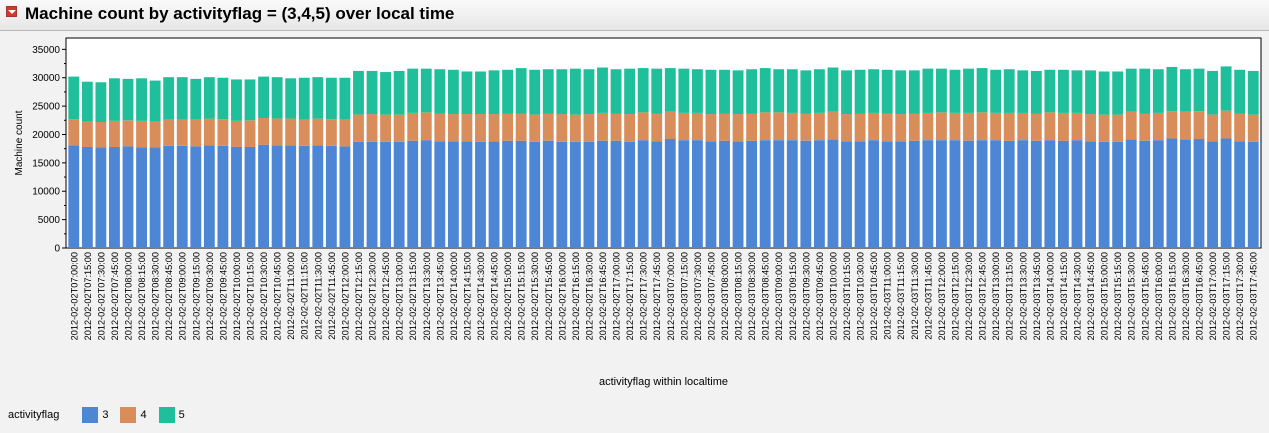 Image resolution: width=1269 pixels, height=433 pixels. What do you see at coordinates (766, 296) in the screenshot?
I see `x-tick-label: 2012-02-03T08:45:00` at bounding box center [766, 296].